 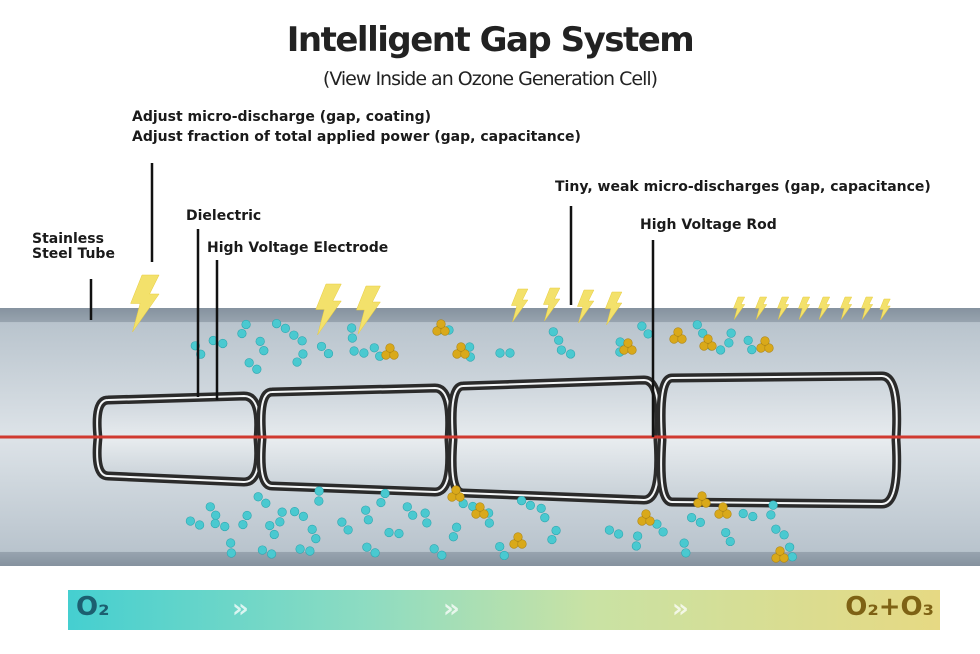 What do you see at coordinates (68, 239) in the screenshot?
I see `label-stainless-line1: Stainless` at bounding box center [68, 239].